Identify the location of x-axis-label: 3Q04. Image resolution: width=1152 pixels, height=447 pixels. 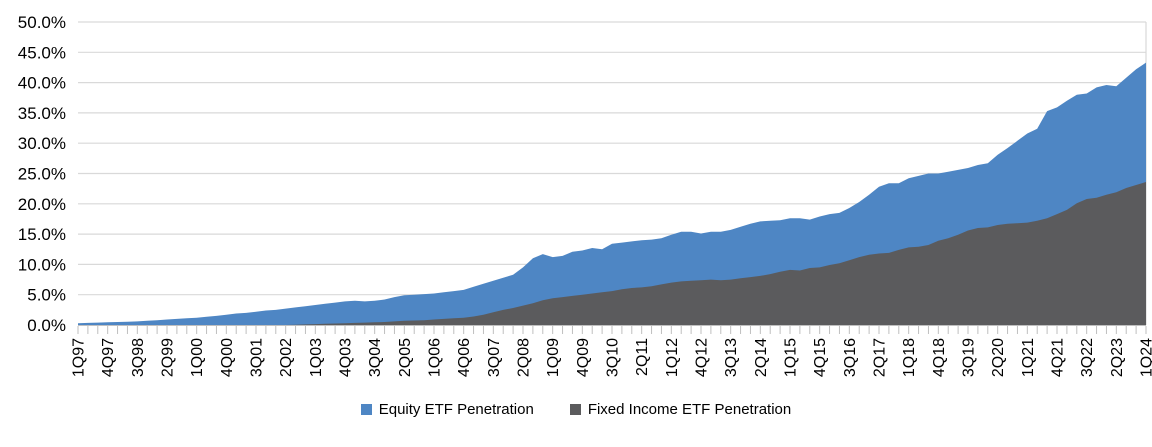
(375, 357).